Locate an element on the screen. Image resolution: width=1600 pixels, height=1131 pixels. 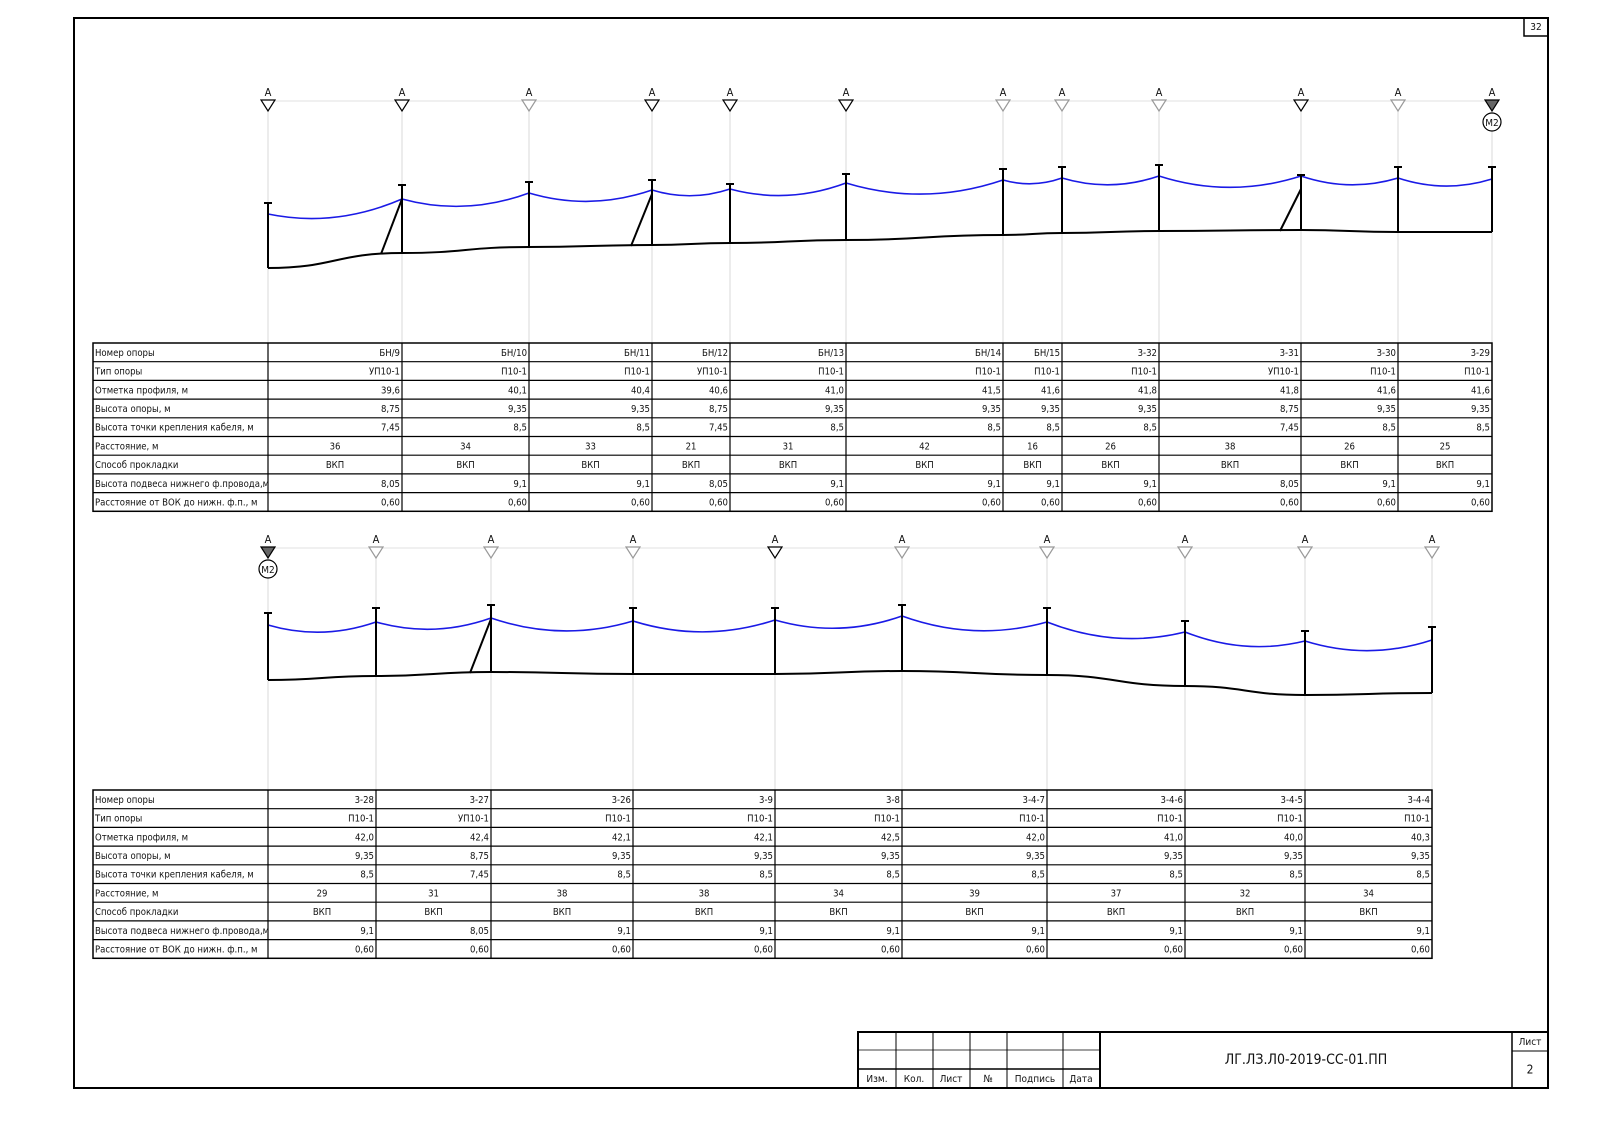
table-cell: 8,05 is located at coordinates (390, 484).